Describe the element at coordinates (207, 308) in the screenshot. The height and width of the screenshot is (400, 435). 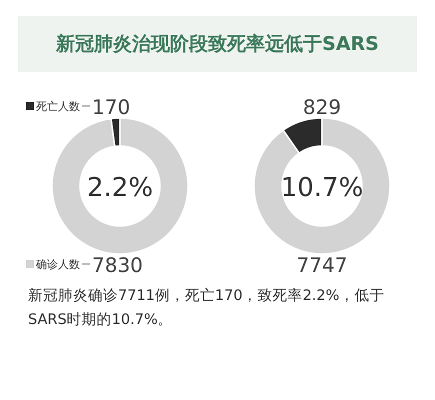
I see `text: 新冠肺炎确诊7711例，死亡170，致死率2.2%，低于SARS时期的10.7%。` at that location.